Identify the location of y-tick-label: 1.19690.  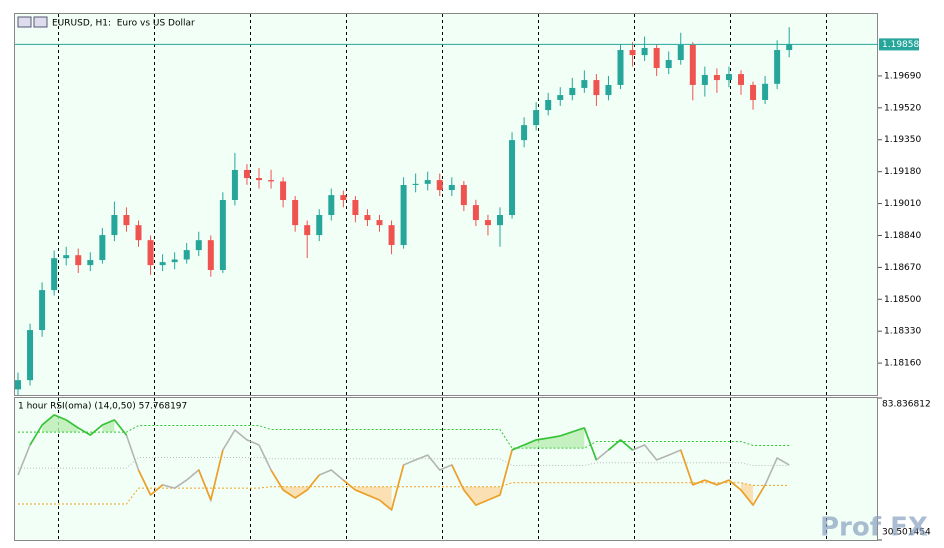
(902, 76).